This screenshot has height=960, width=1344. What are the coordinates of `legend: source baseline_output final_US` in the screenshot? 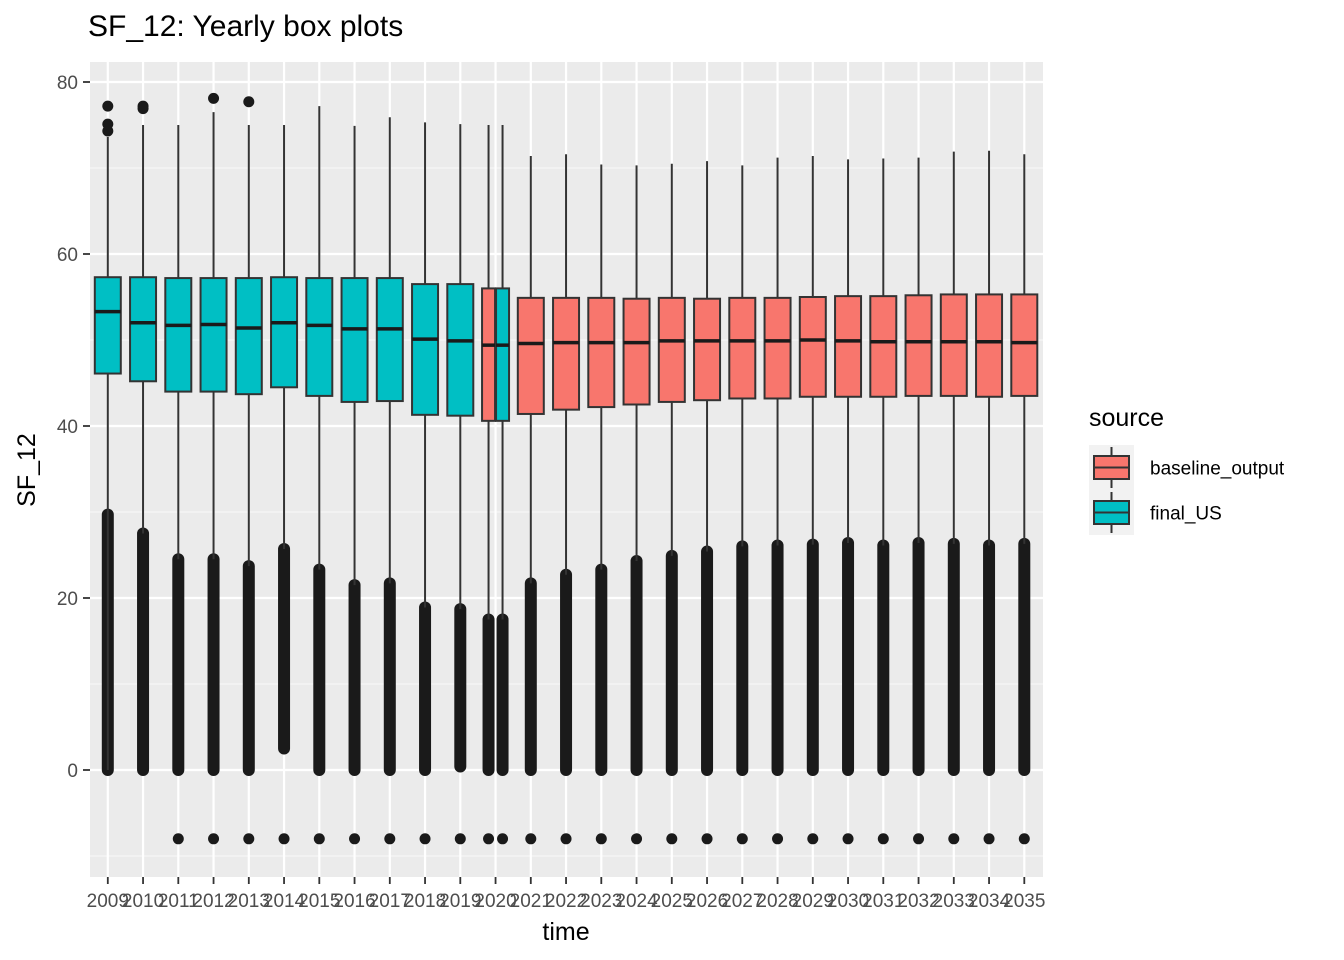 It's located at (1187, 469).